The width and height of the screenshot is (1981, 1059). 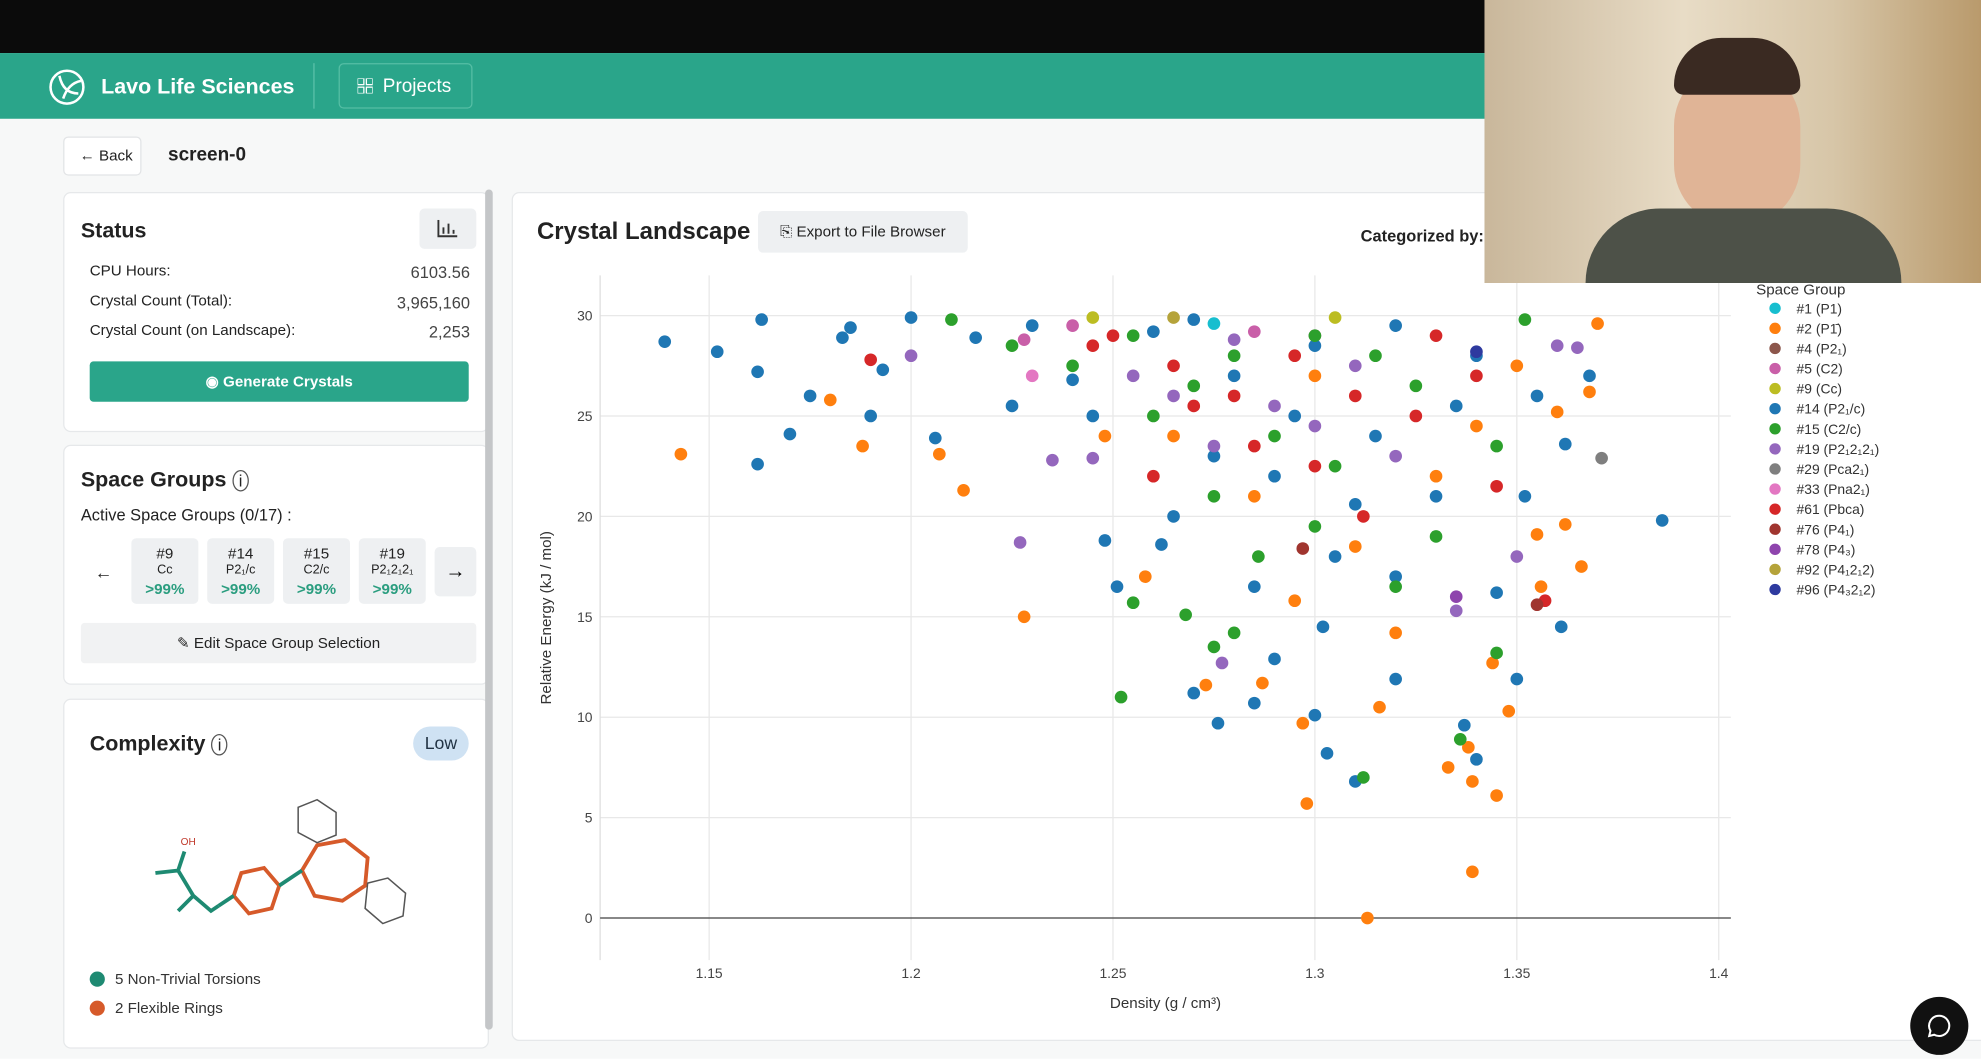 I want to click on shirt, so click(x=1743, y=245).